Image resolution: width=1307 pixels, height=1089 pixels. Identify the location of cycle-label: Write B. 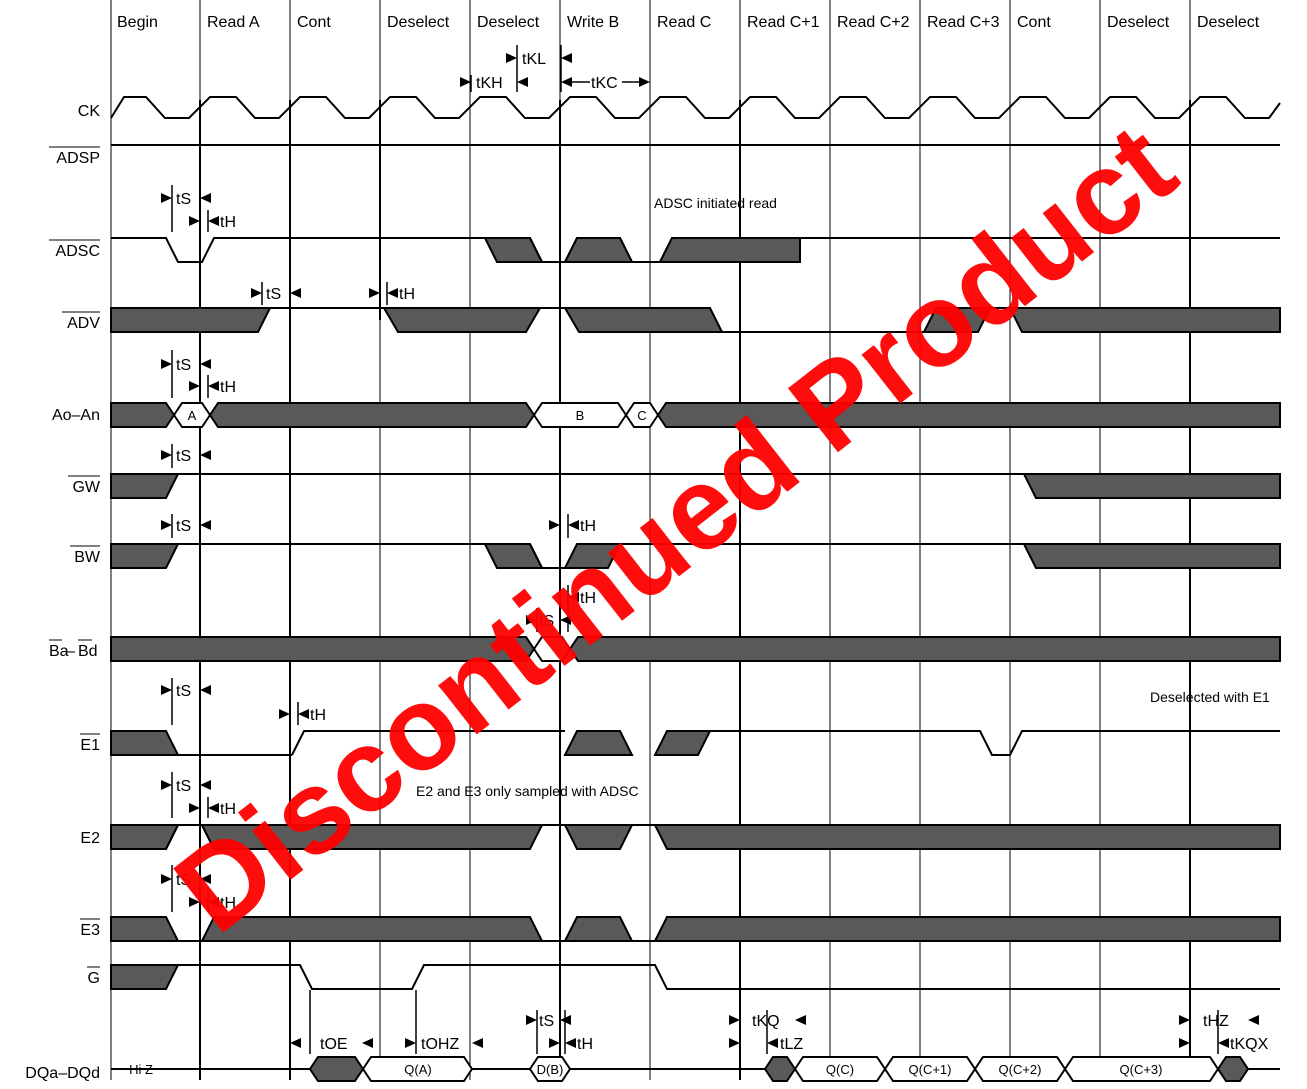
(593, 22).